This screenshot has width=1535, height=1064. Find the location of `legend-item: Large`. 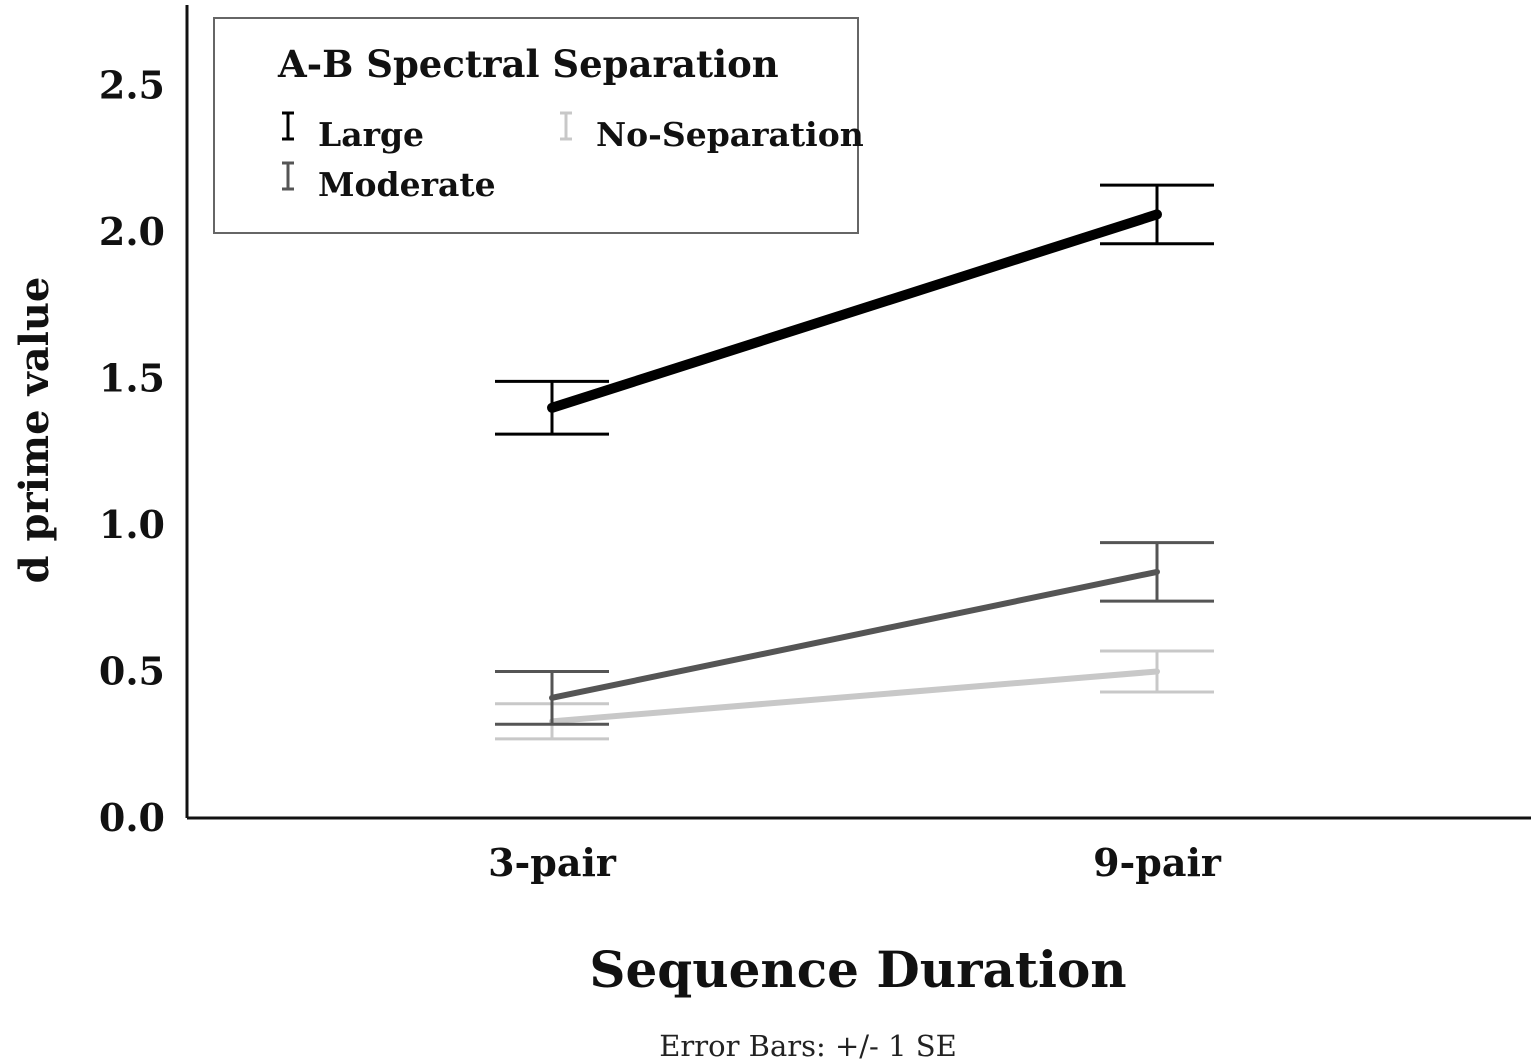

legend-item: Large is located at coordinates (353, 132).